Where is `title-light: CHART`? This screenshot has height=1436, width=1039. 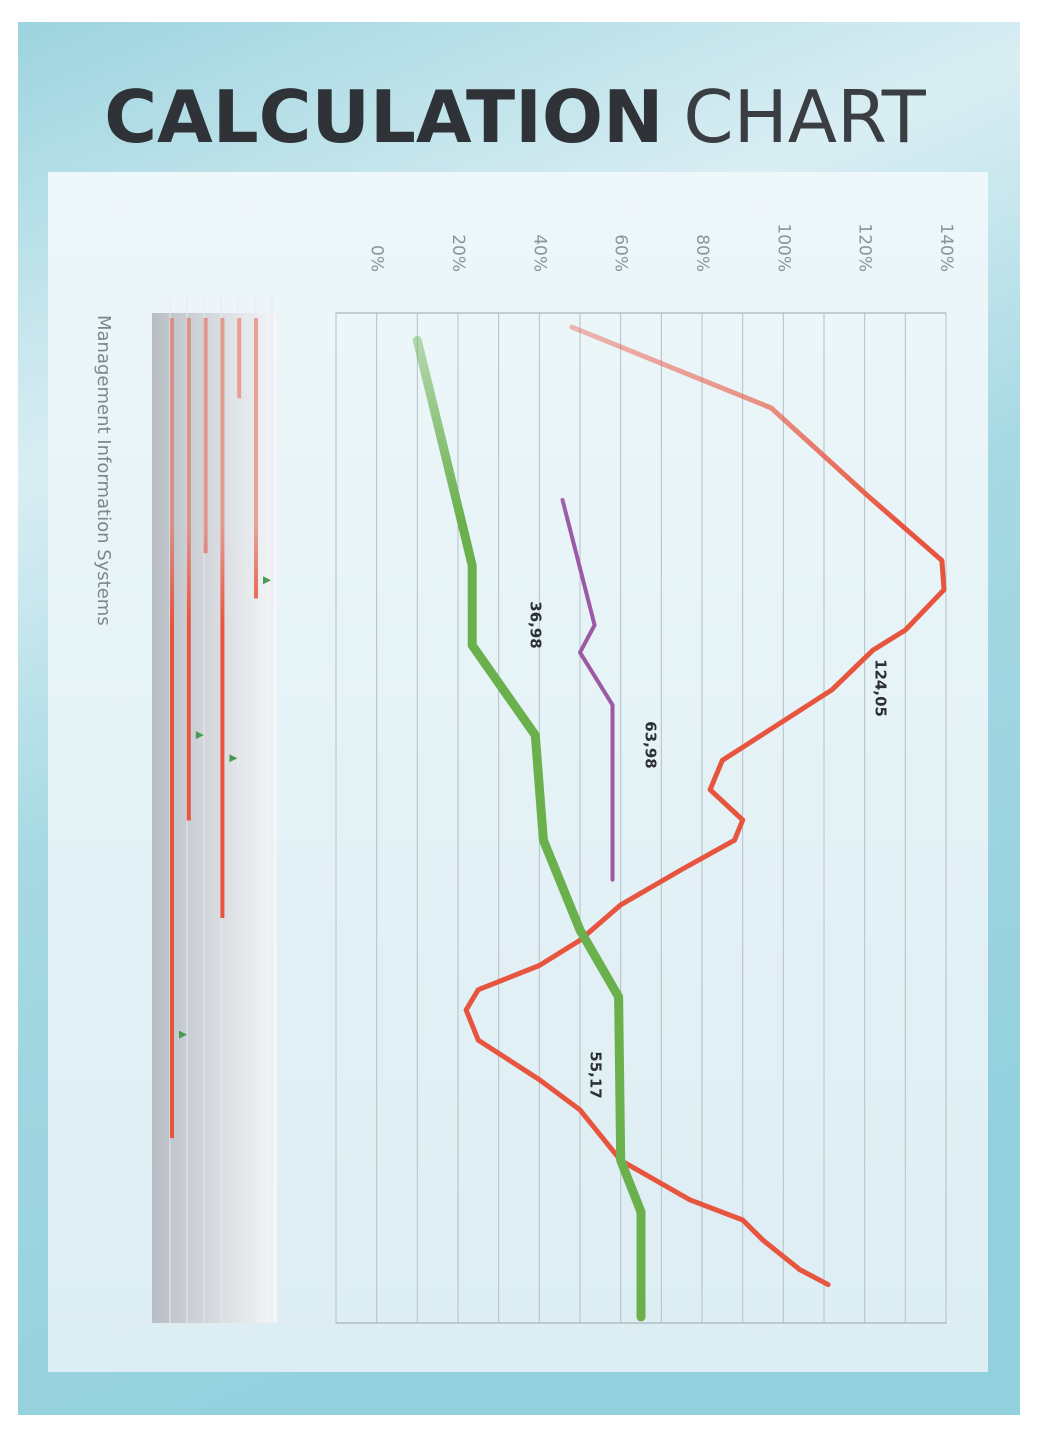
title-light: CHART is located at coordinates (804, 117).